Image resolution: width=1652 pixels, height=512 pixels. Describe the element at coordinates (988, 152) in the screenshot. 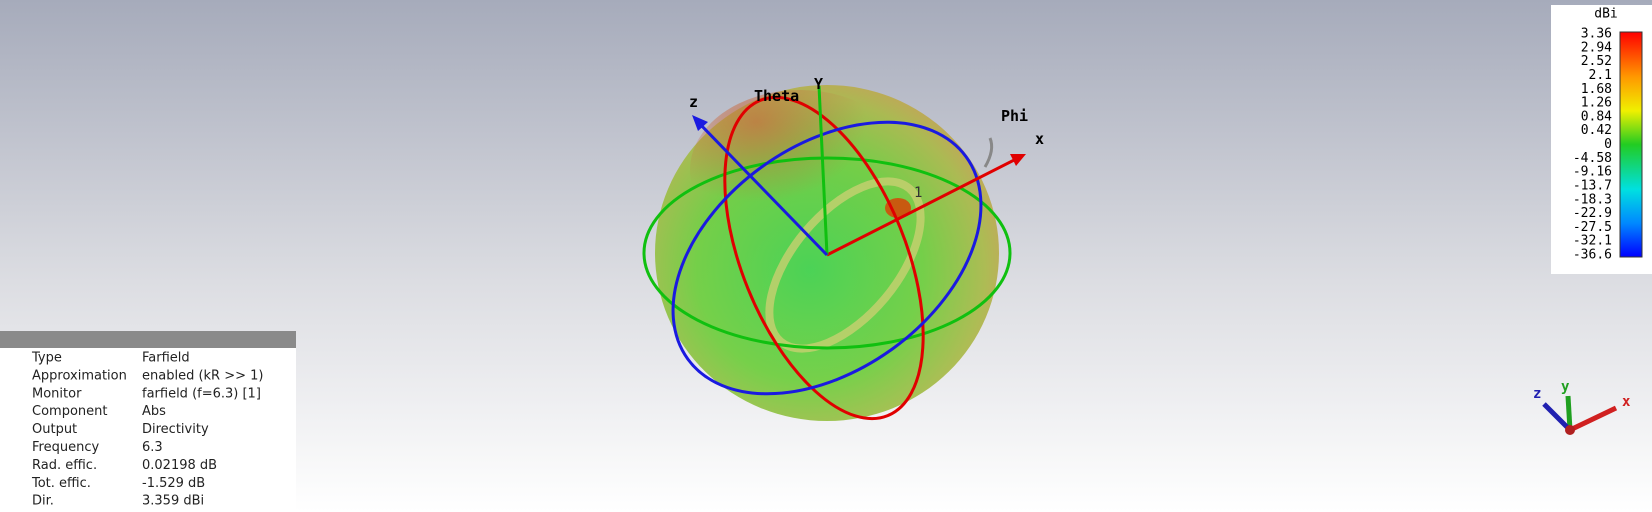

I see `phi-arrow` at that location.